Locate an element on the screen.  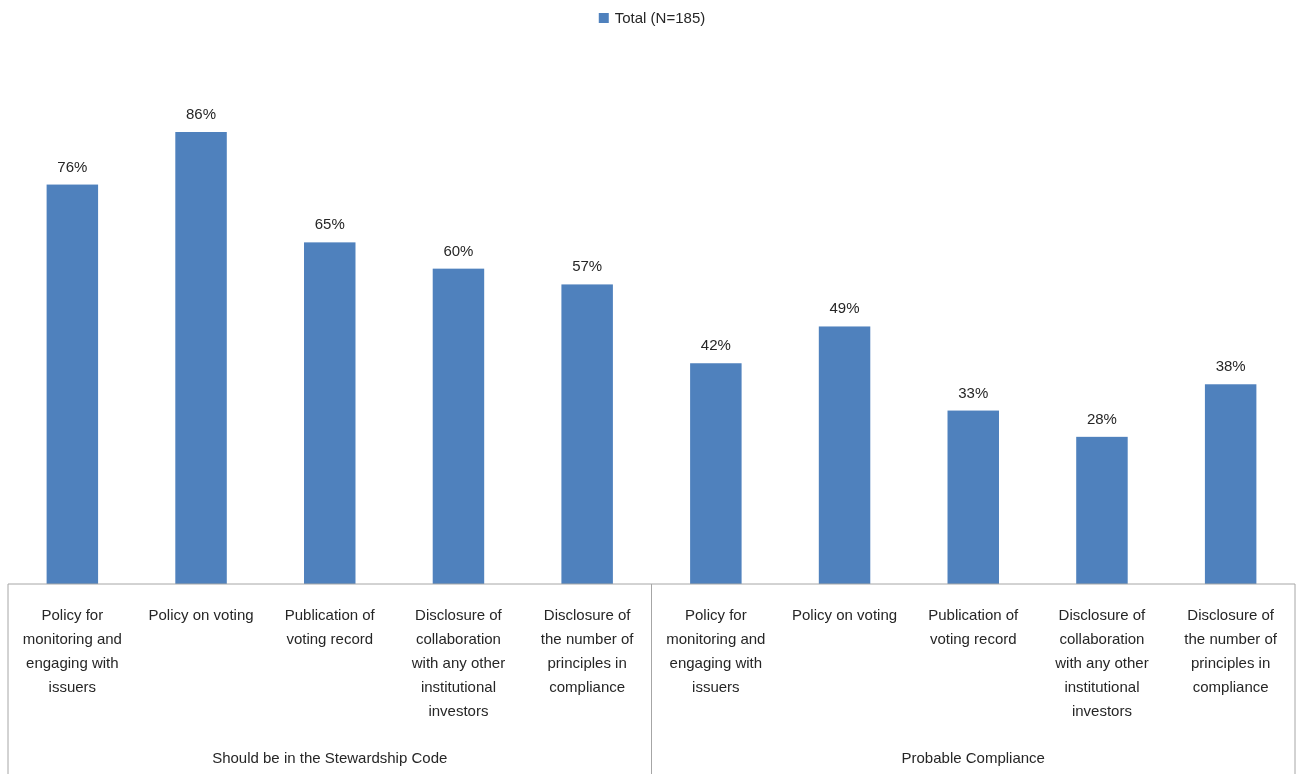
data-label: 86% is located at coordinates (201, 113).